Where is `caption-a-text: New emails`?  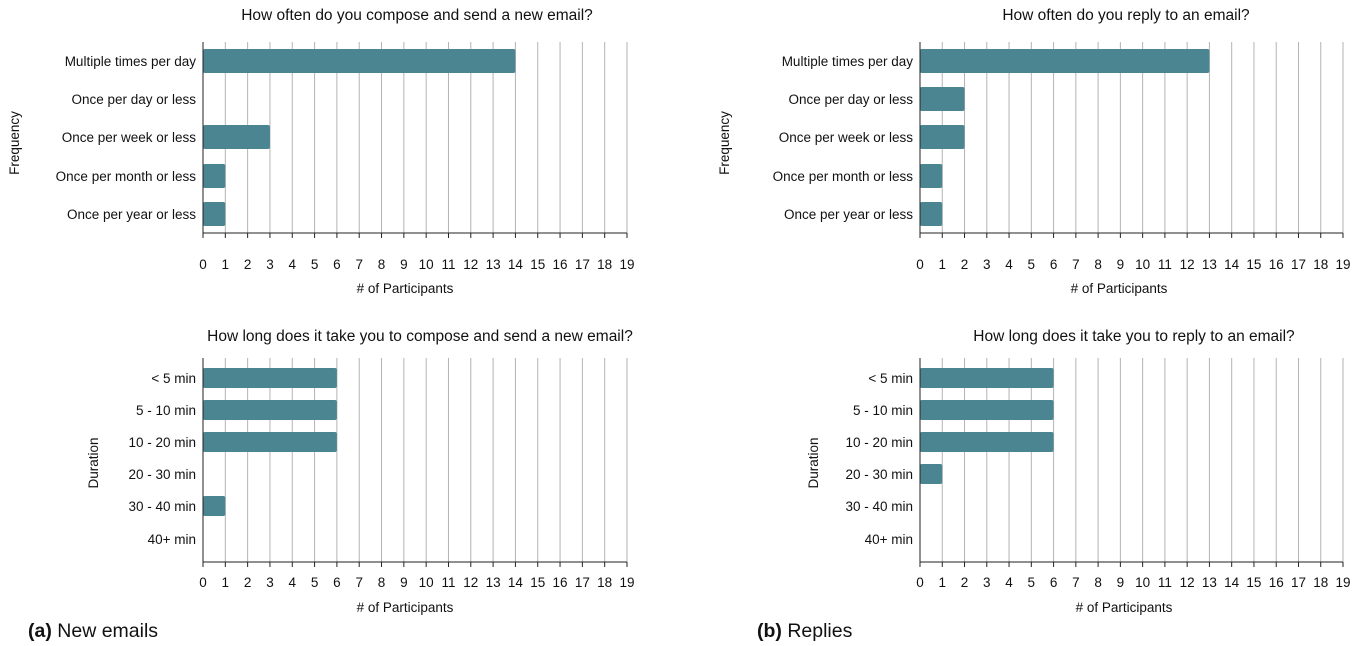 caption-a-text: New emails is located at coordinates (108, 631).